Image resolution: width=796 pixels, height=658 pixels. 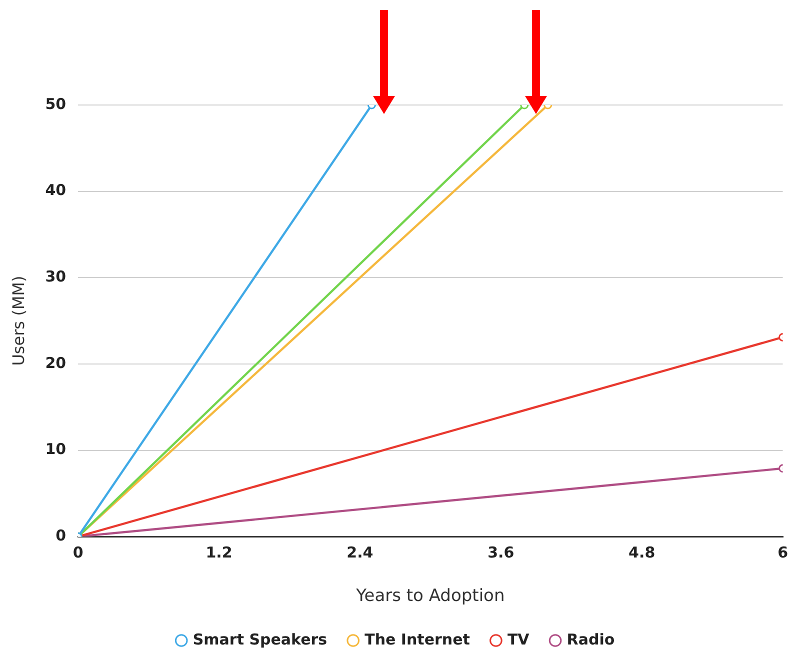 What do you see at coordinates (360, 552) in the screenshot?
I see `x-tick-label: 2.4` at bounding box center [360, 552].